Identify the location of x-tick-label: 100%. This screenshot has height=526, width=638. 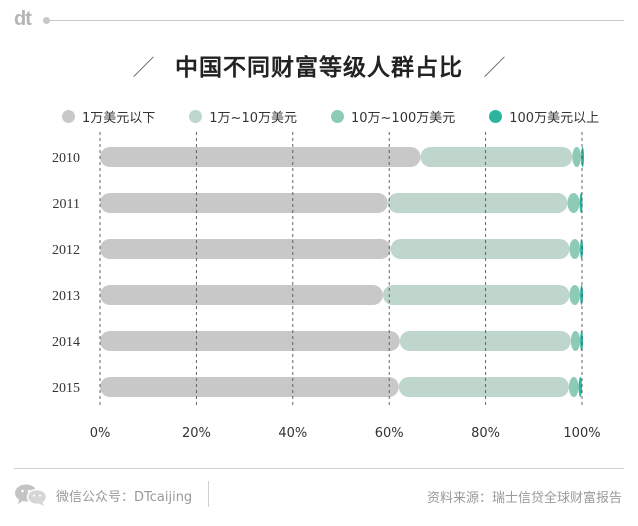
(581, 433).